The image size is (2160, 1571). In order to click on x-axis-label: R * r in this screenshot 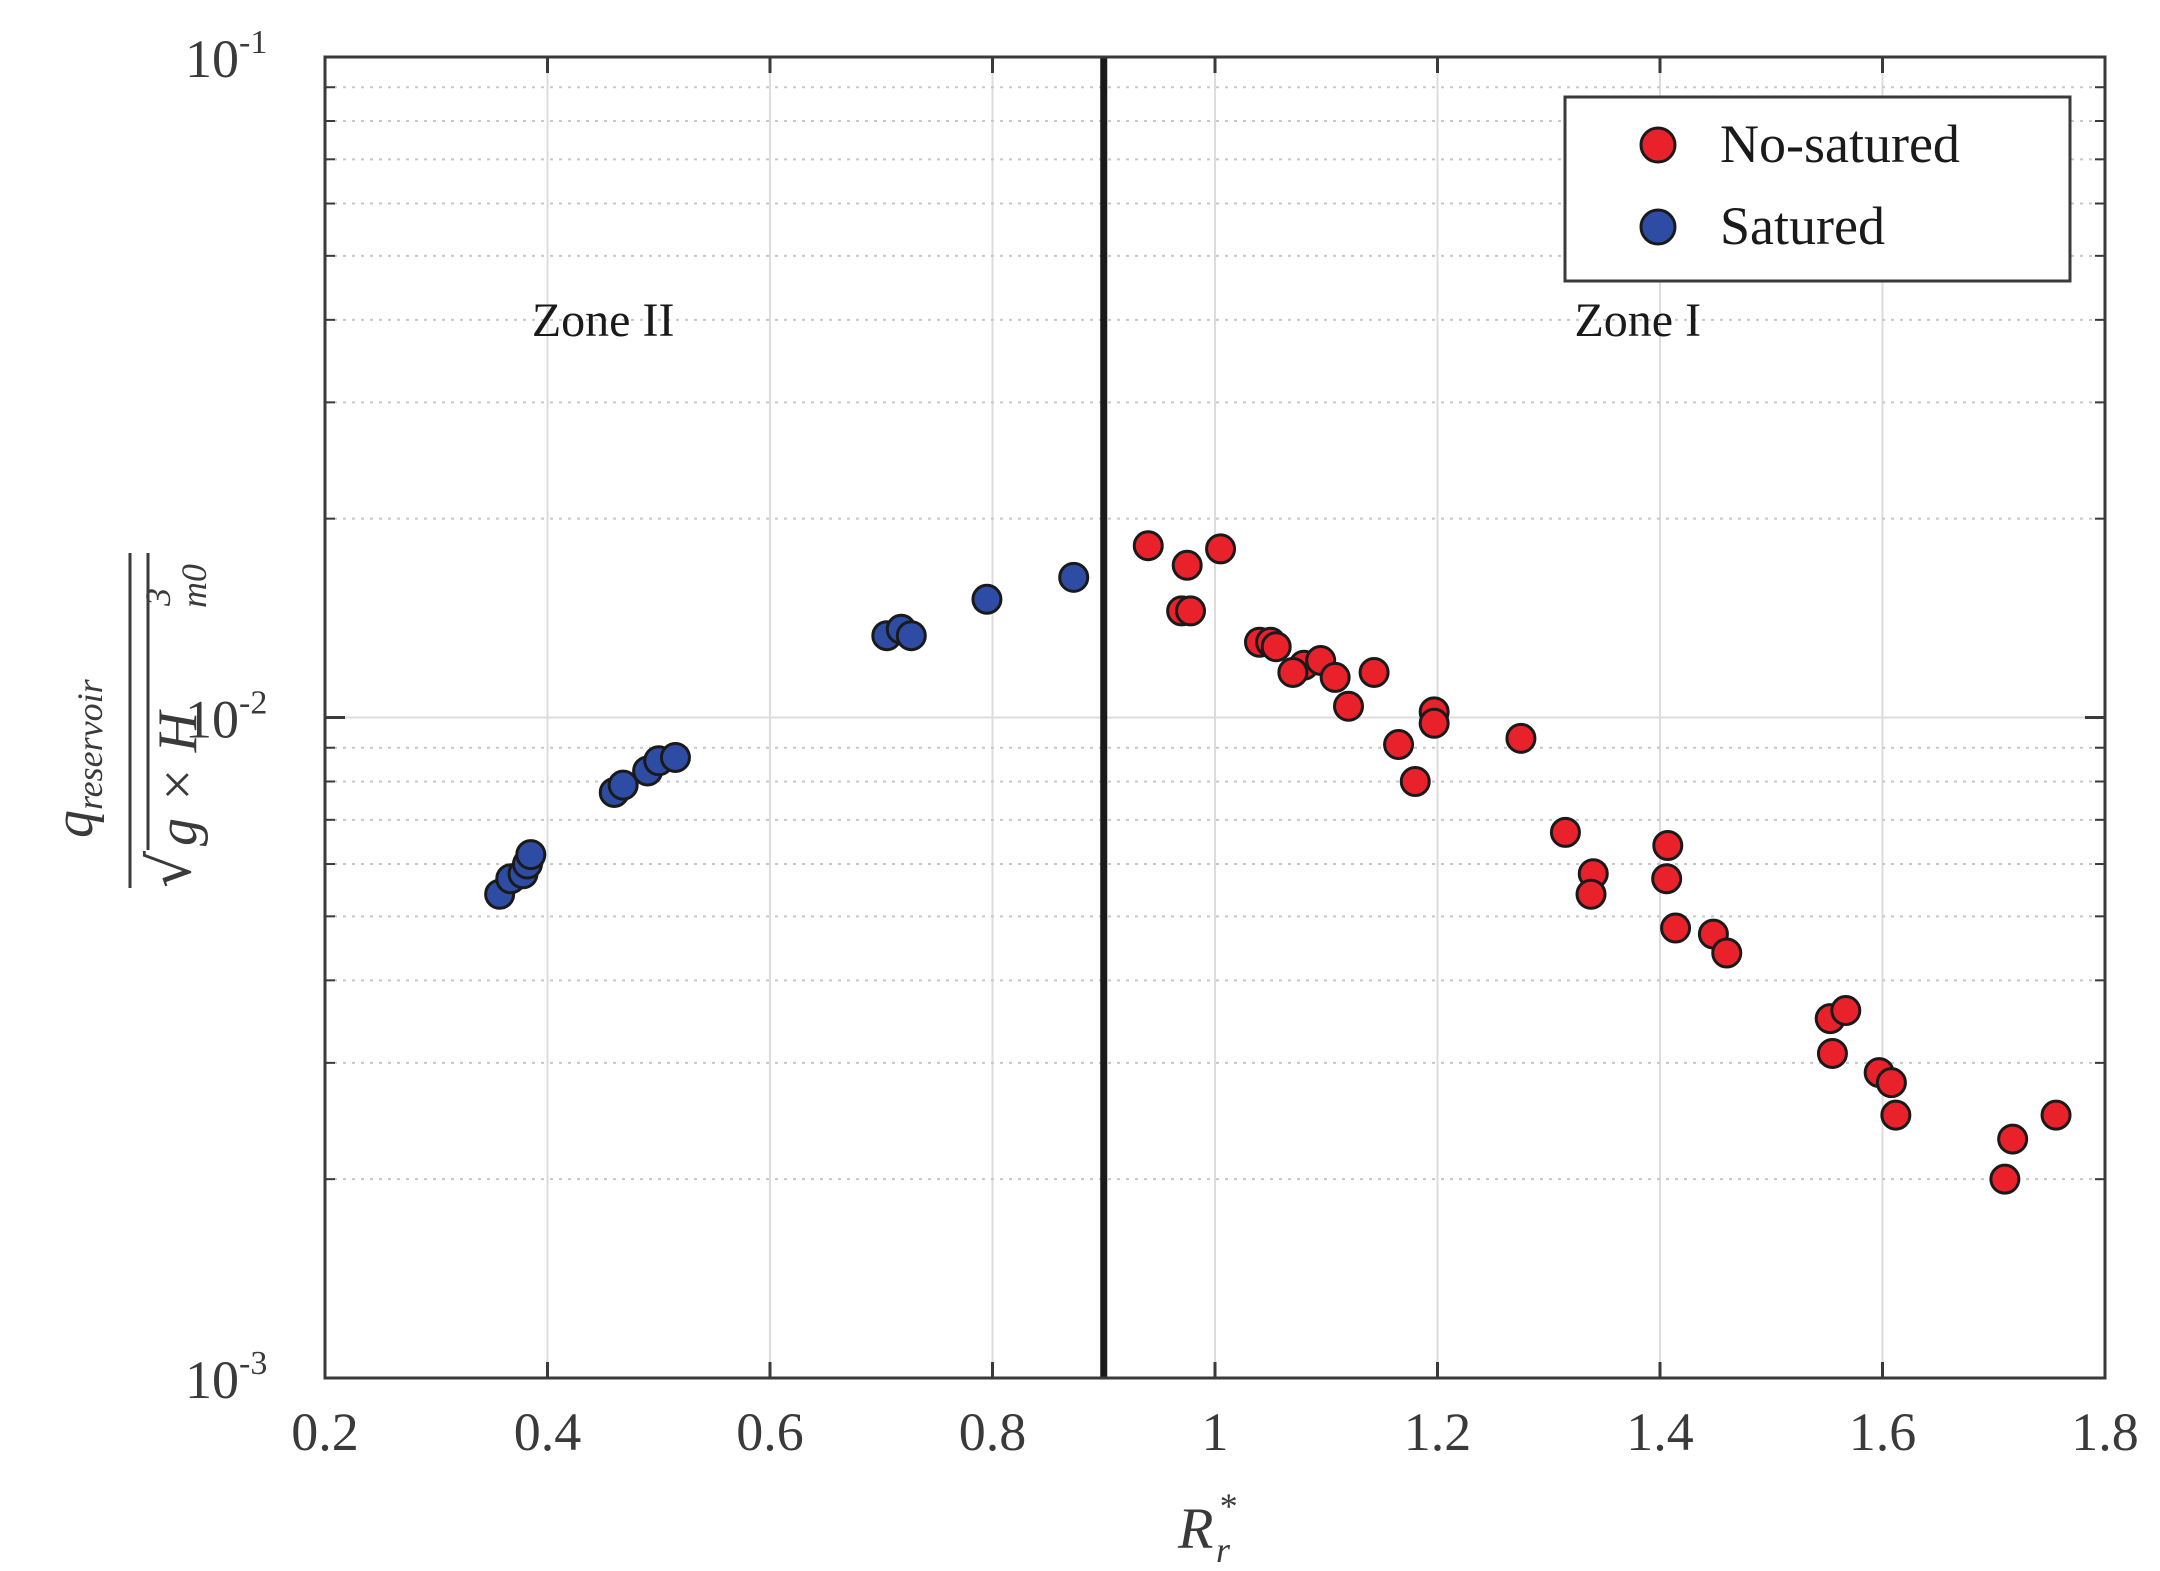, I will do `click(1206, 1528)`.